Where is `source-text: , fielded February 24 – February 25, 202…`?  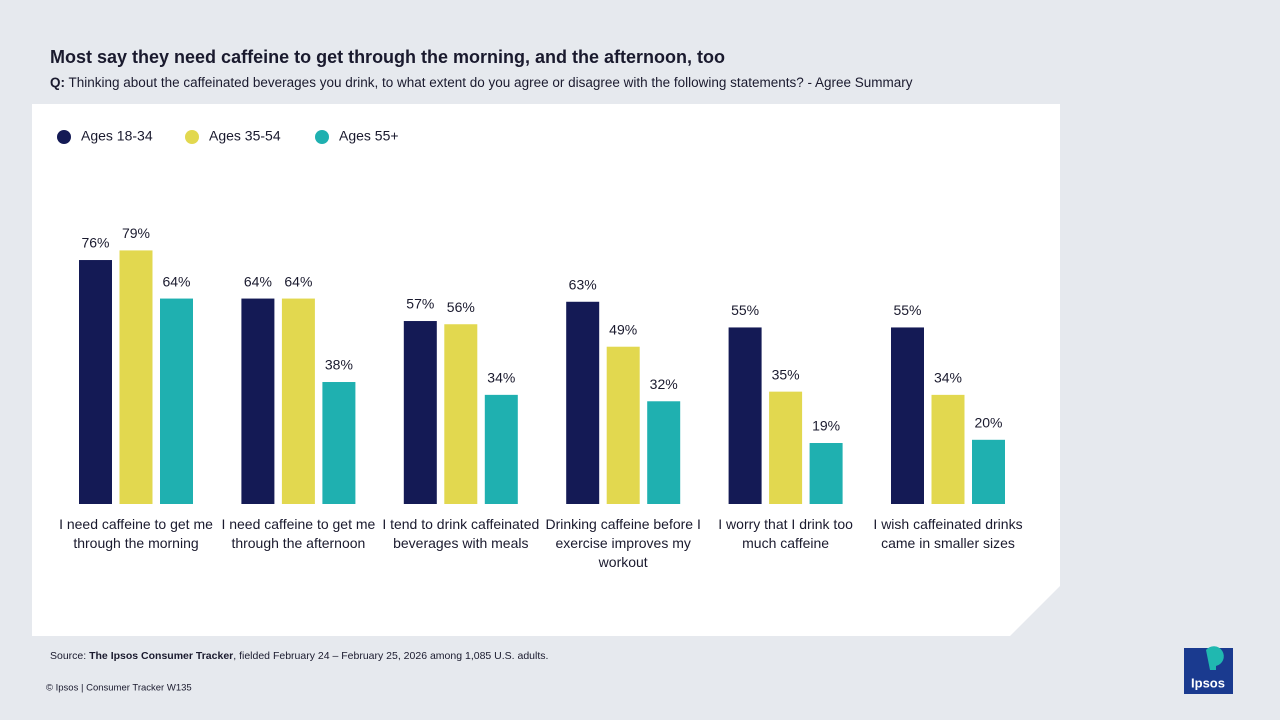
source-text: , fielded February 24 – February 25, 202… is located at coordinates (390, 656).